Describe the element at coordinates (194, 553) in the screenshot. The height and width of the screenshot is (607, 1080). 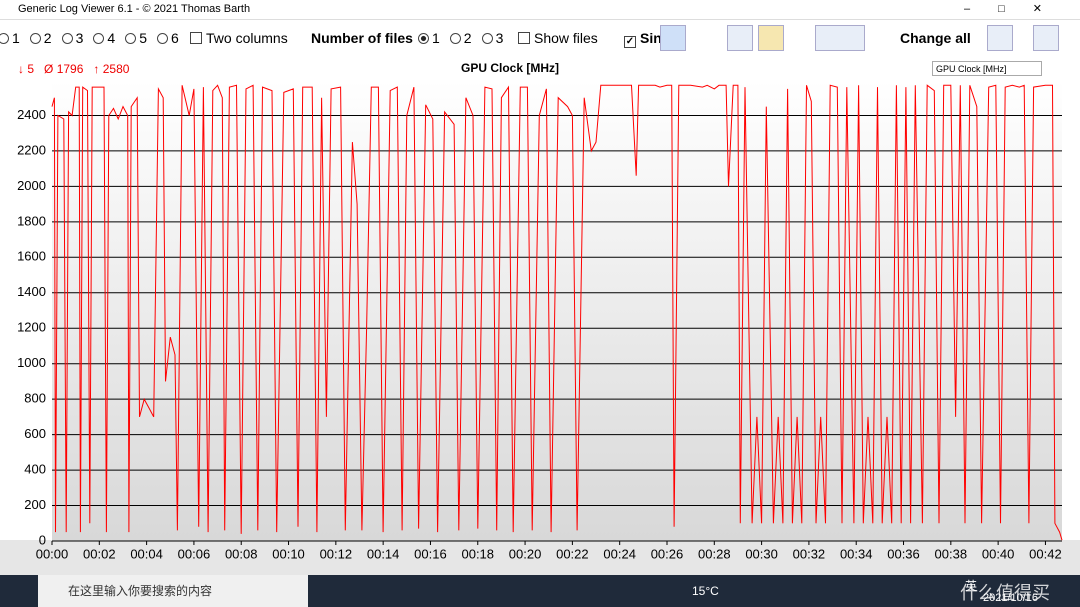
I see `x-tick-label: 00:06` at that location.